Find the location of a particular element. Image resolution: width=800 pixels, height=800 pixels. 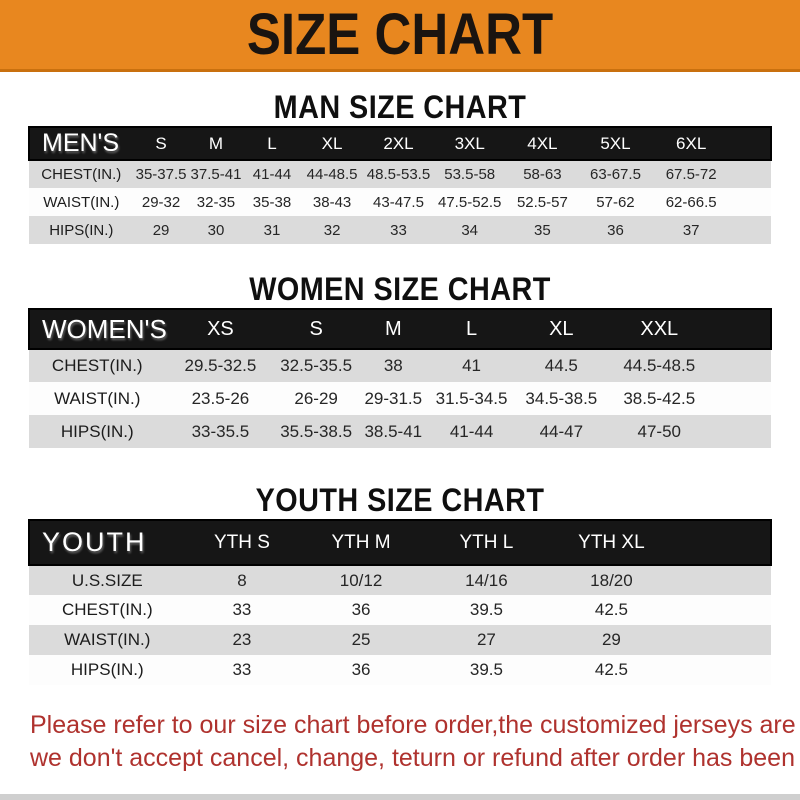

men-col-header: 2XL is located at coordinates (398, 143).